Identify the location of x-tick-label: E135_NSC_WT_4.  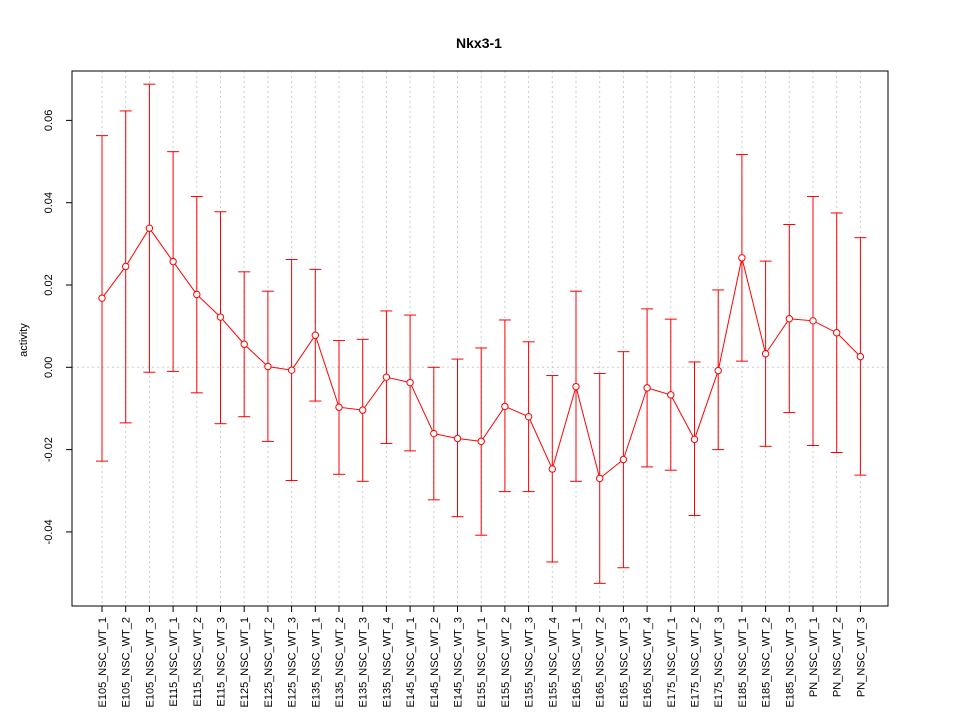
(387, 662).